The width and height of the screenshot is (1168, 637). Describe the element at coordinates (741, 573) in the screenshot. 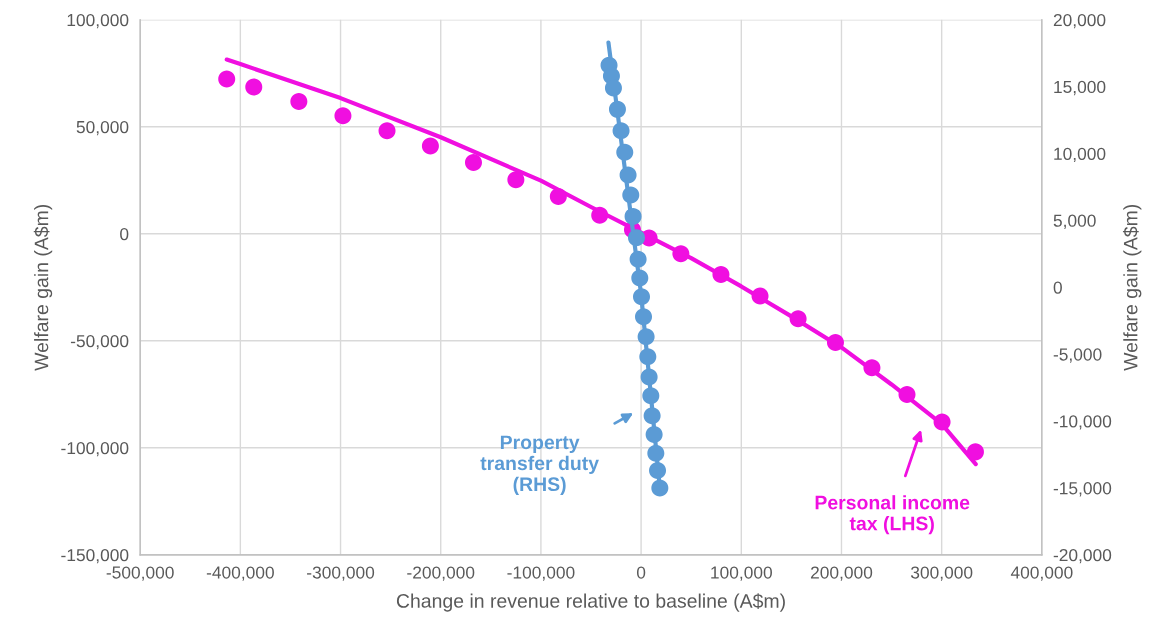

I see `x-tick-label: 100,000` at that location.